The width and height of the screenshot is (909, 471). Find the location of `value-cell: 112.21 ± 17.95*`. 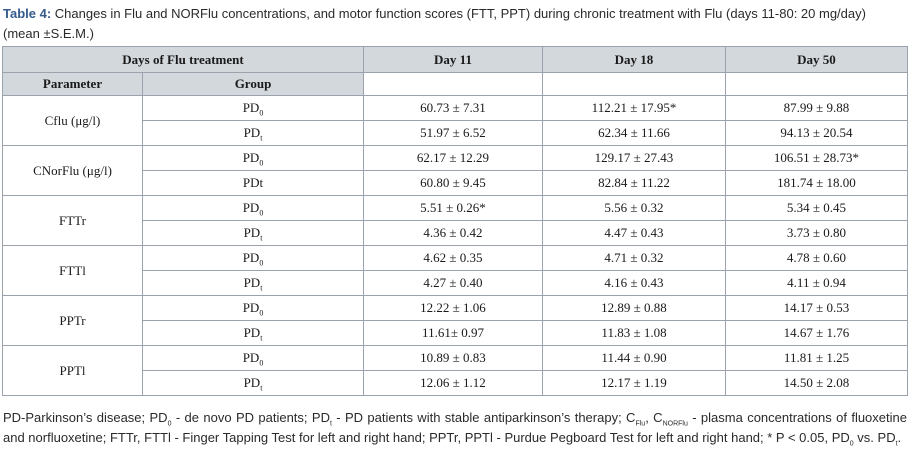

value-cell: 112.21 ± 17.95* is located at coordinates (634, 108).